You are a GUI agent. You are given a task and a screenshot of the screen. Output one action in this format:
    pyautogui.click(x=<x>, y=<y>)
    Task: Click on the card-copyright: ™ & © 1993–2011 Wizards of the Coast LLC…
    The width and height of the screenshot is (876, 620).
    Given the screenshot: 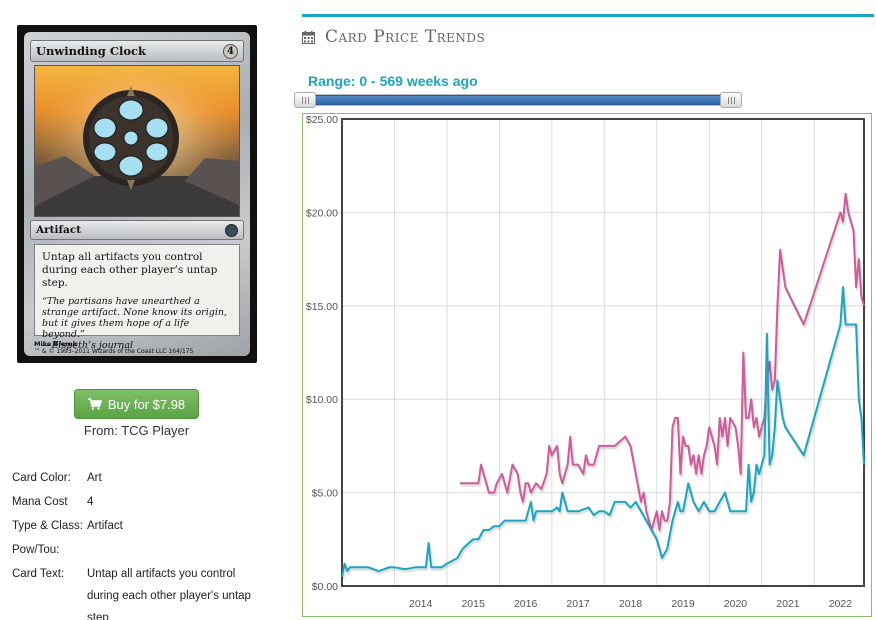 What is the action you would take?
    pyautogui.click(x=114, y=351)
    